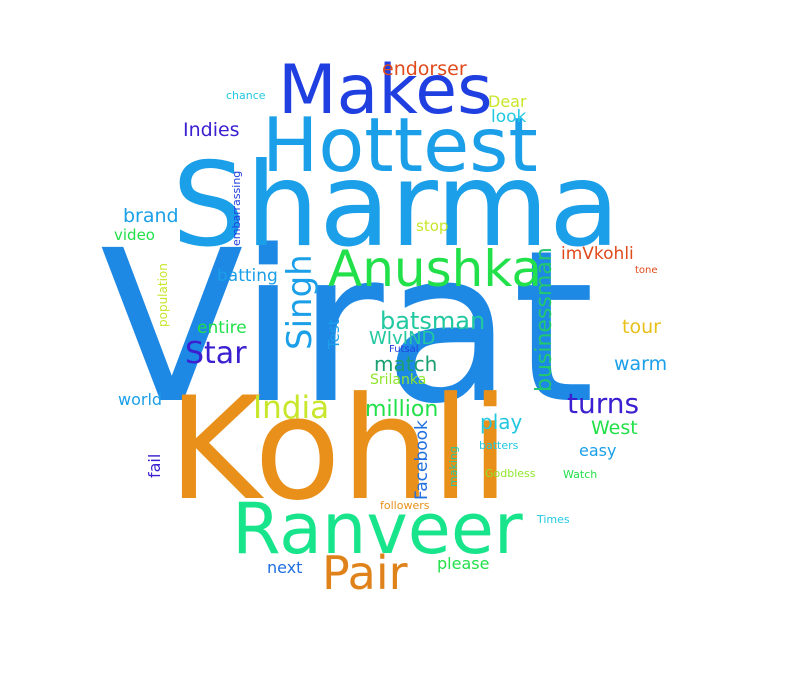  What do you see at coordinates (424, 69) in the screenshot?
I see `word-endorser: endorser` at bounding box center [424, 69].